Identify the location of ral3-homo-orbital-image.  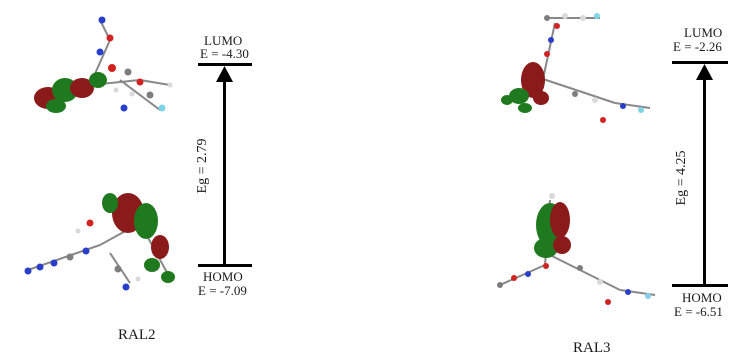
(576, 249).